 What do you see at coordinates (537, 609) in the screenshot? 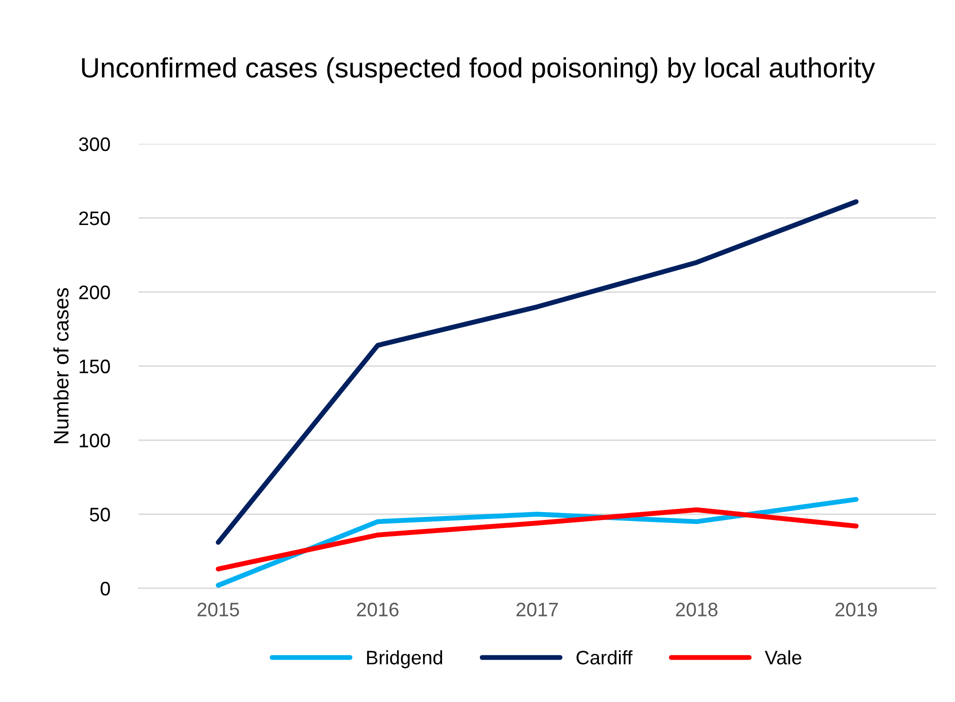
I see `x-tick-label: 2017` at bounding box center [537, 609].